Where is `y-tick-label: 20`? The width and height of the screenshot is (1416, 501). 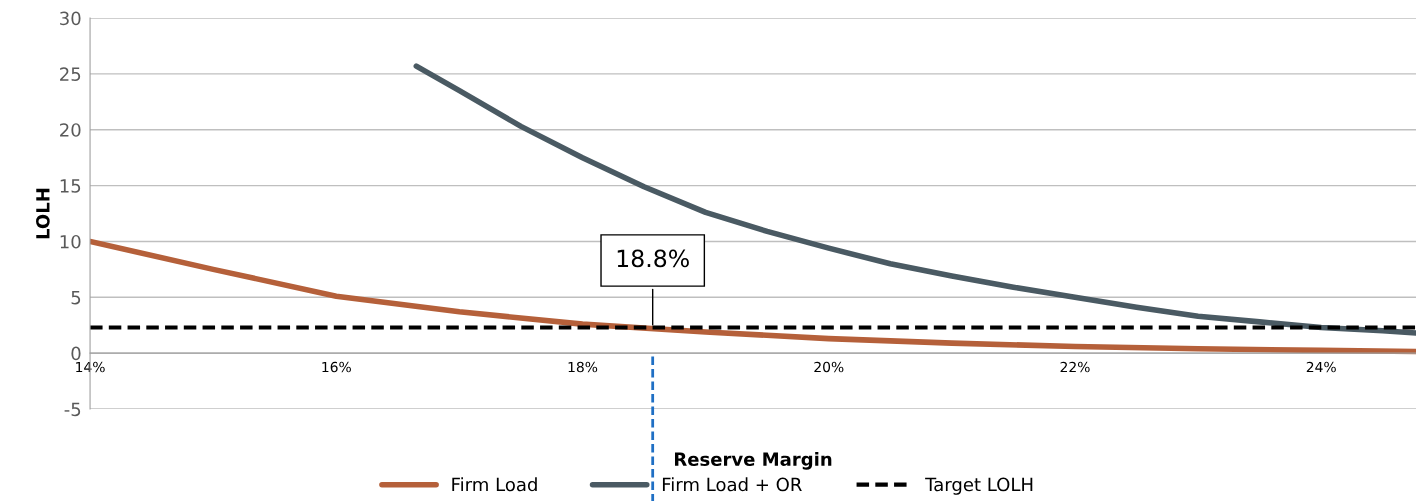
y-tick-label: 20 is located at coordinates (70, 130).